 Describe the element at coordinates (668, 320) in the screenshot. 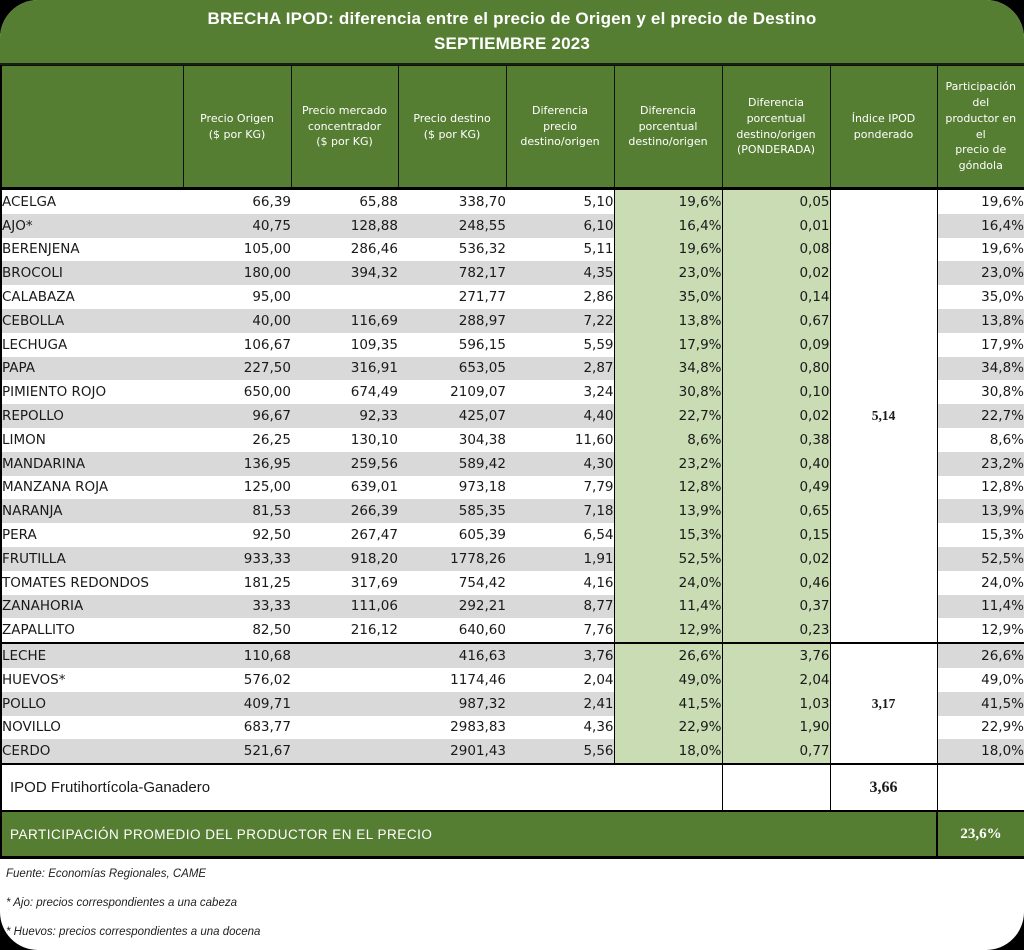

I see `cell-dif-porcentual: 13,8%` at that location.